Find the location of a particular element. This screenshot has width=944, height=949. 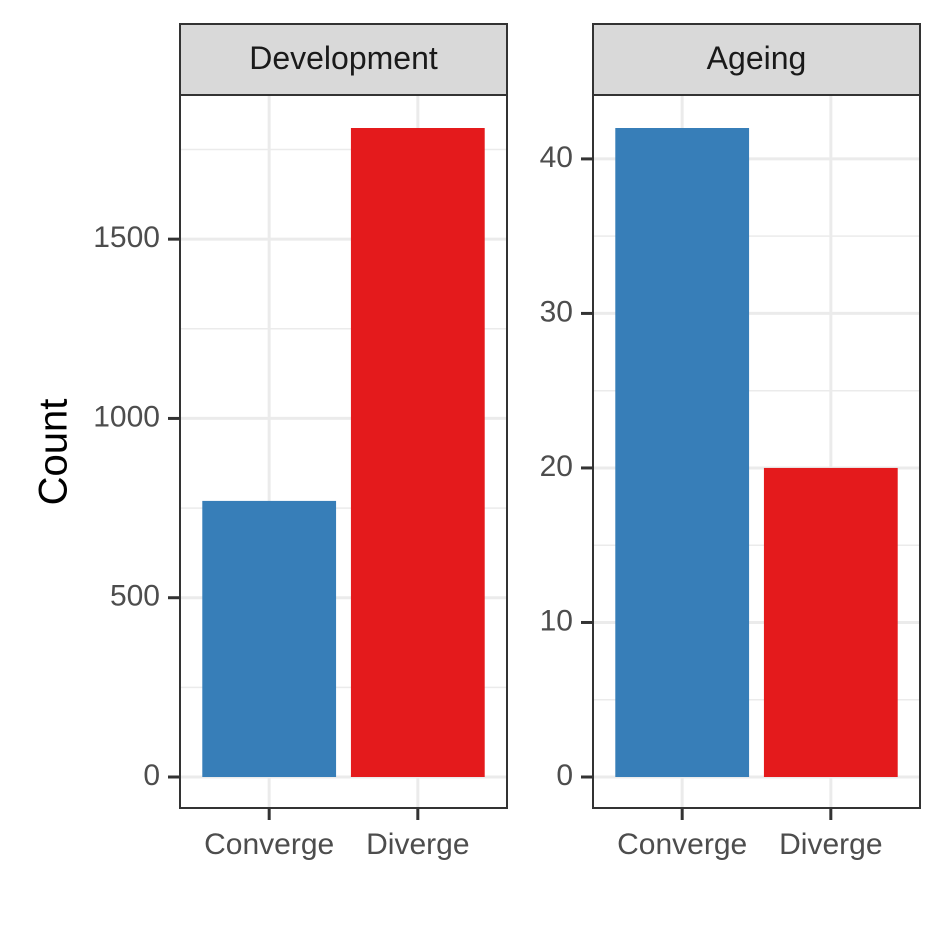

strip-label-ageing: Ageing is located at coordinates (757, 58).